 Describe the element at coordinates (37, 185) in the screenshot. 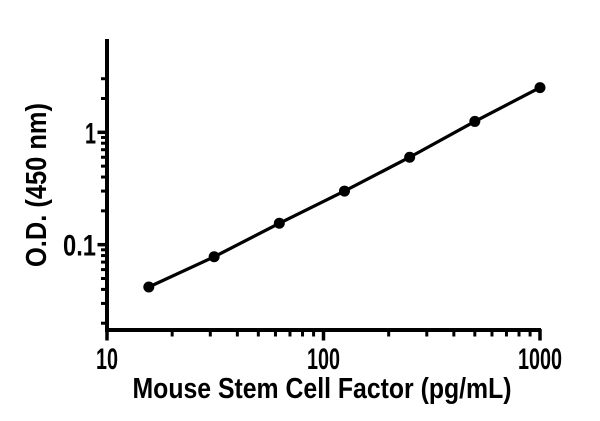

I see `y-axis-title: O.D. (450 nm)` at that location.